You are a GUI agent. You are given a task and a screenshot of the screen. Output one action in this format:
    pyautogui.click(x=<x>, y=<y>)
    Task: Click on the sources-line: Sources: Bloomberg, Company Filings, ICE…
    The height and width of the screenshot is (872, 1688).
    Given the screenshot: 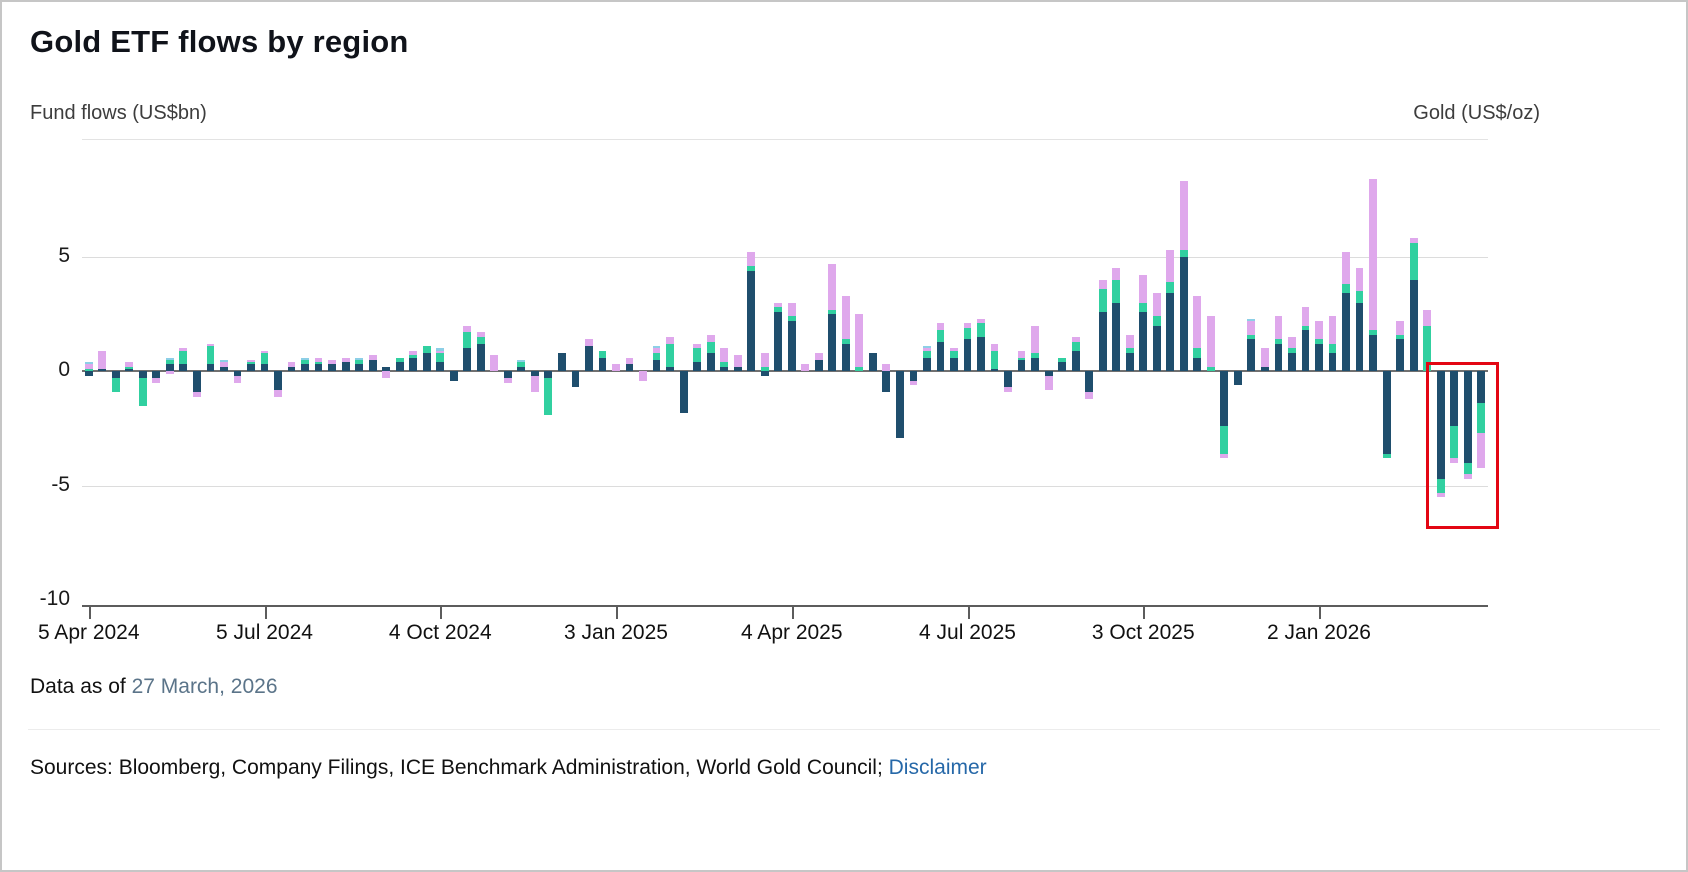 What is the action you would take?
    pyautogui.click(x=845, y=768)
    